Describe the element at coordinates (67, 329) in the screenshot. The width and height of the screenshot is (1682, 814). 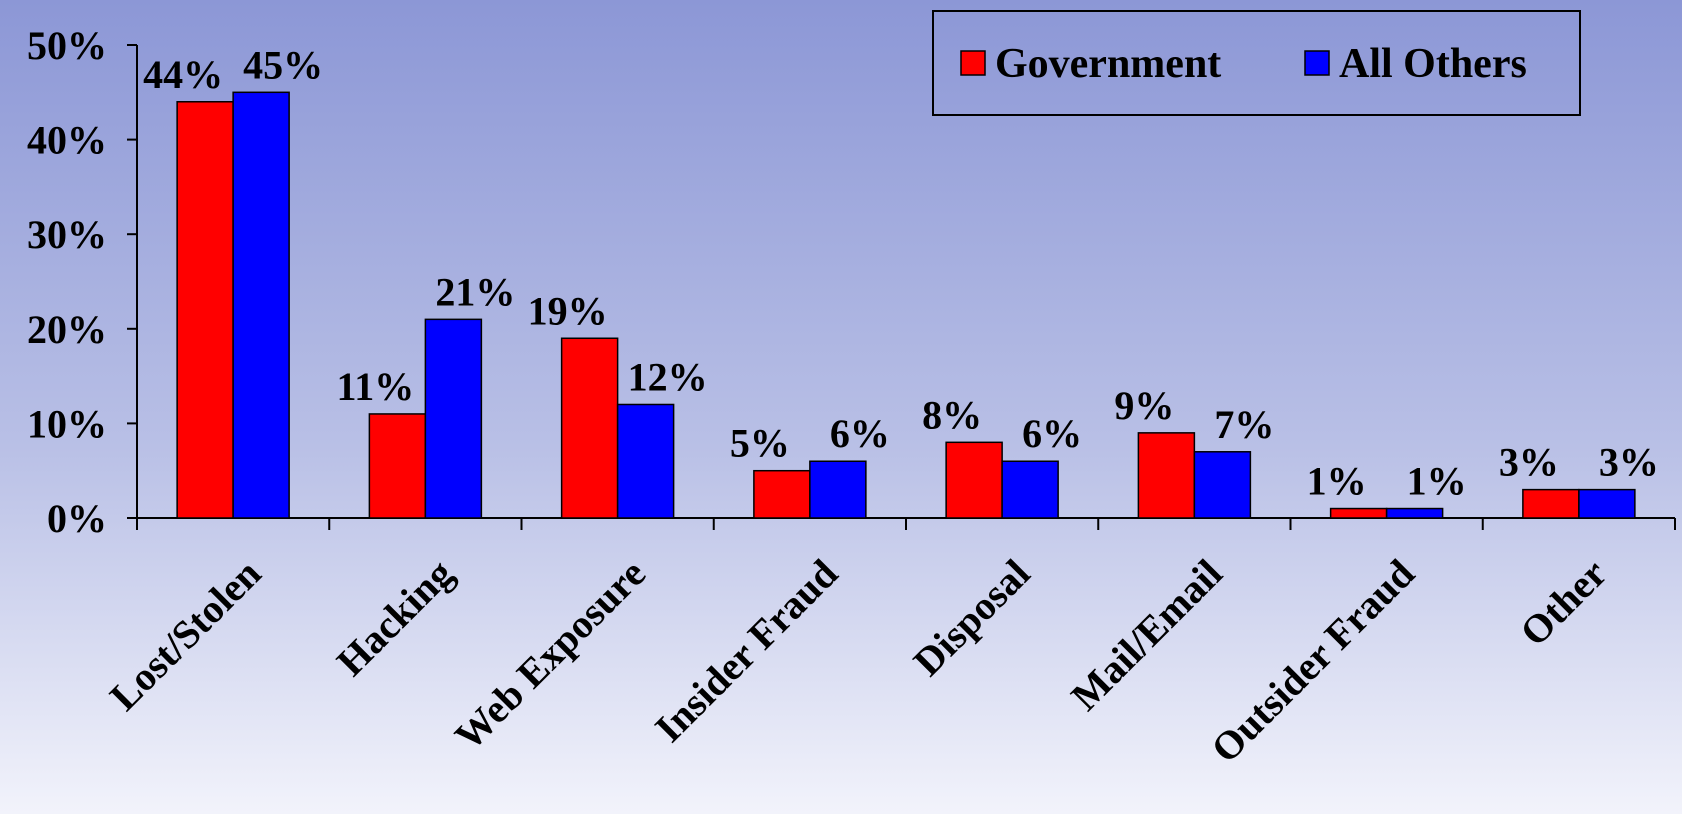
I see `y-tick-label: 20%` at that location.